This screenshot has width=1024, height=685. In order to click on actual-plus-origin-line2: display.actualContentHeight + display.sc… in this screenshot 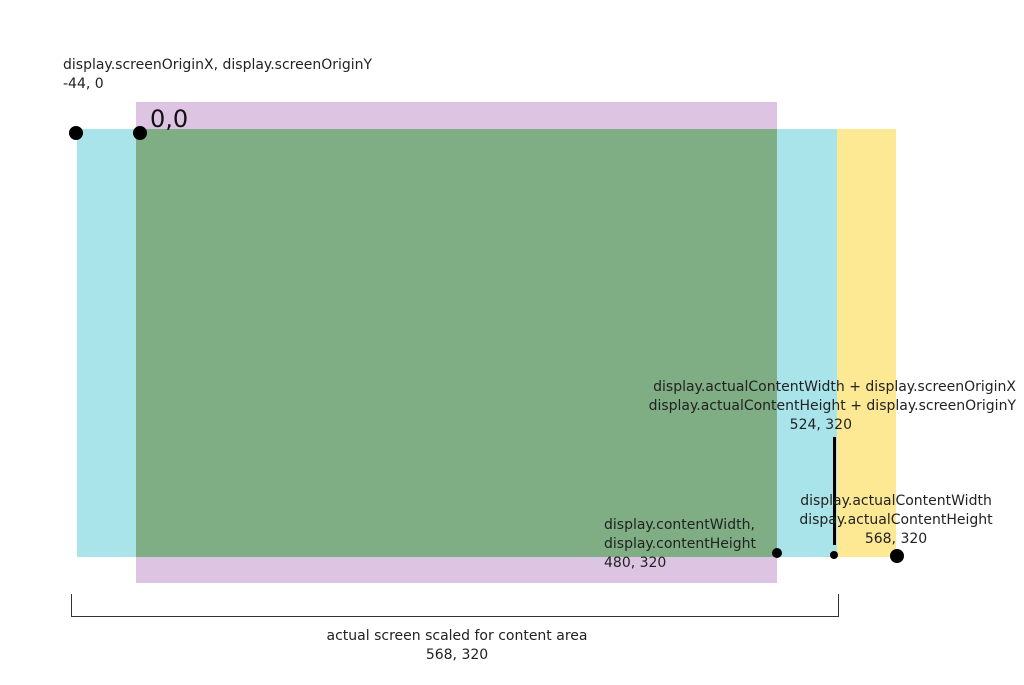, I will do `click(832, 406)`.